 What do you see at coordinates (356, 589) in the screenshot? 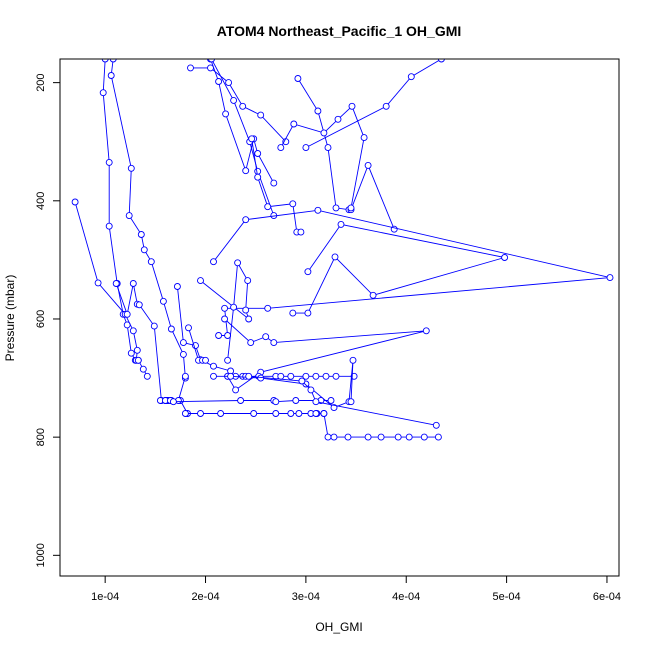
I see `x-axis: 1e-04 2e-04 3e-04 4e-04 5e-04 6e-04` at bounding box center [356, 589].